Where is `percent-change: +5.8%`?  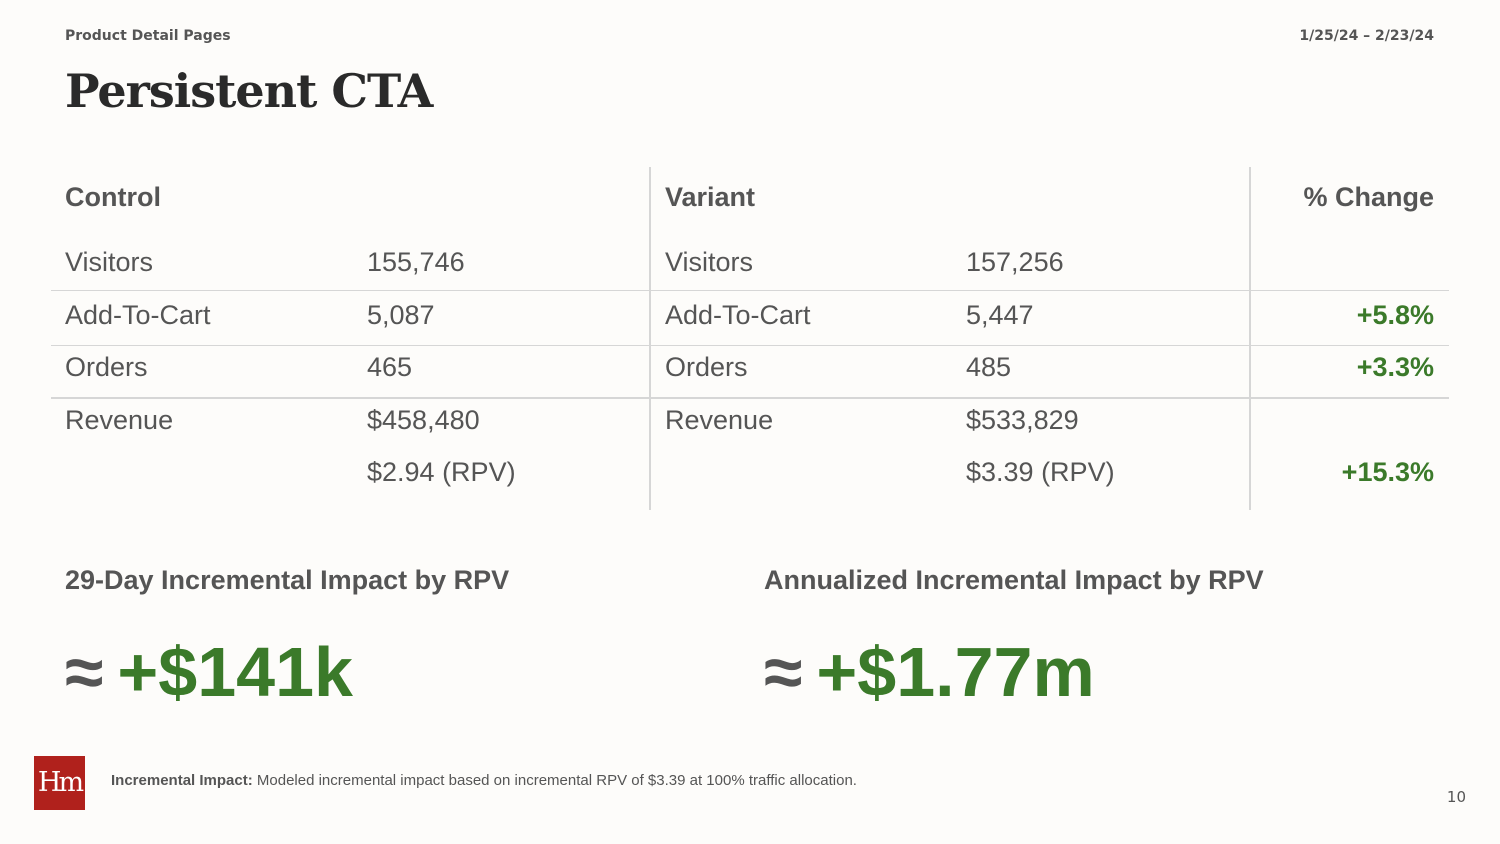
percent-change: +5.8% is located at coordinates (1395, 315).